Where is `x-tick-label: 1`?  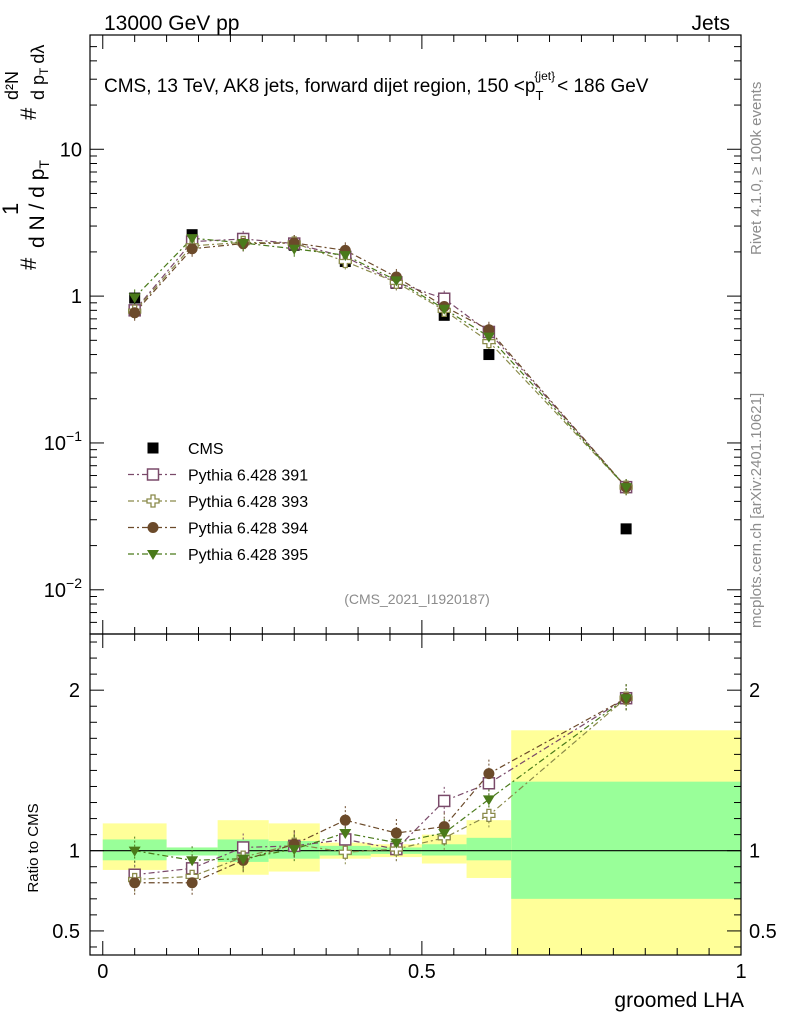
x-tick-label: 1 is located at coordinates (740, 972).